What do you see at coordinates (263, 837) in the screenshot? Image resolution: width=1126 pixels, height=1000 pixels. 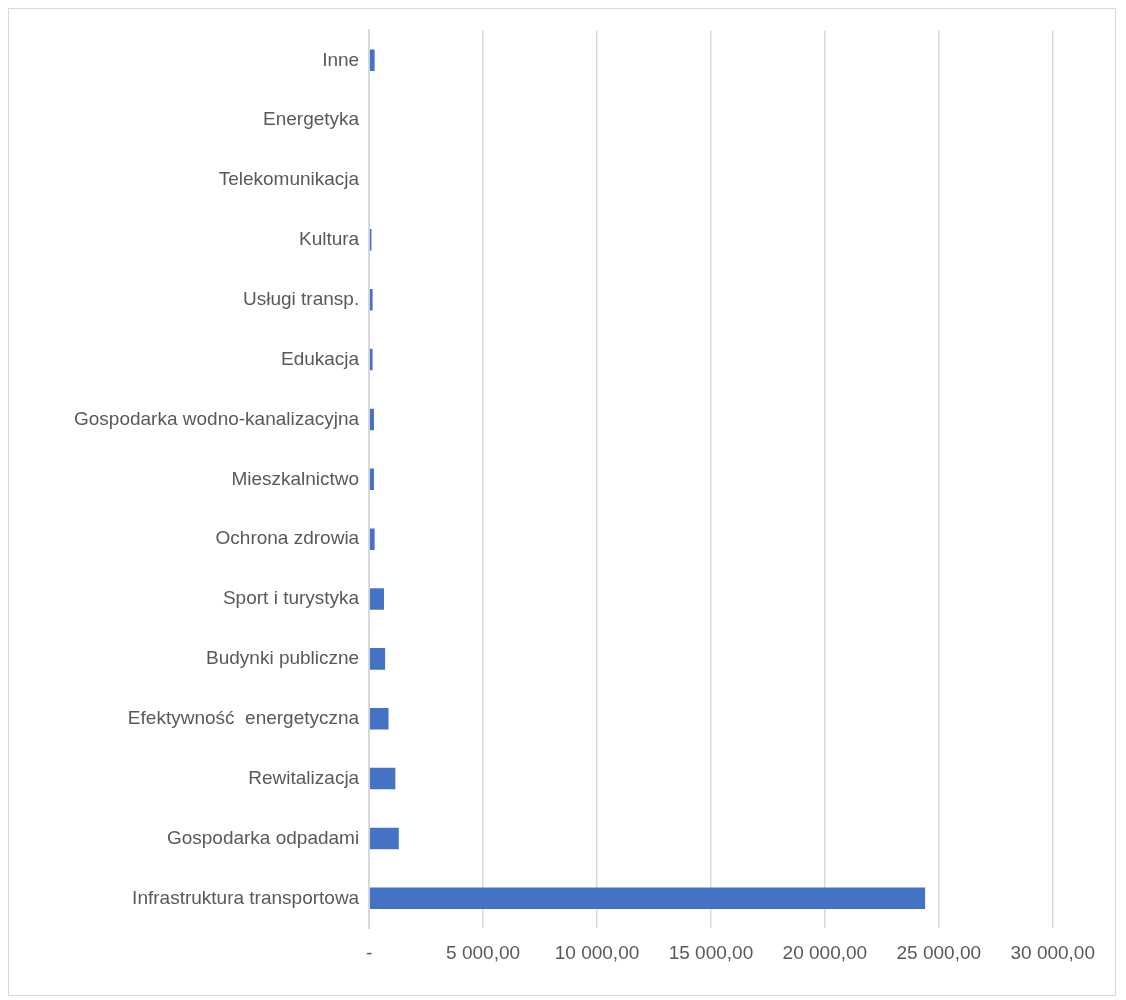 I see `y-tick-label: Gospodarka odpadami` at bounding box center [263, 837].